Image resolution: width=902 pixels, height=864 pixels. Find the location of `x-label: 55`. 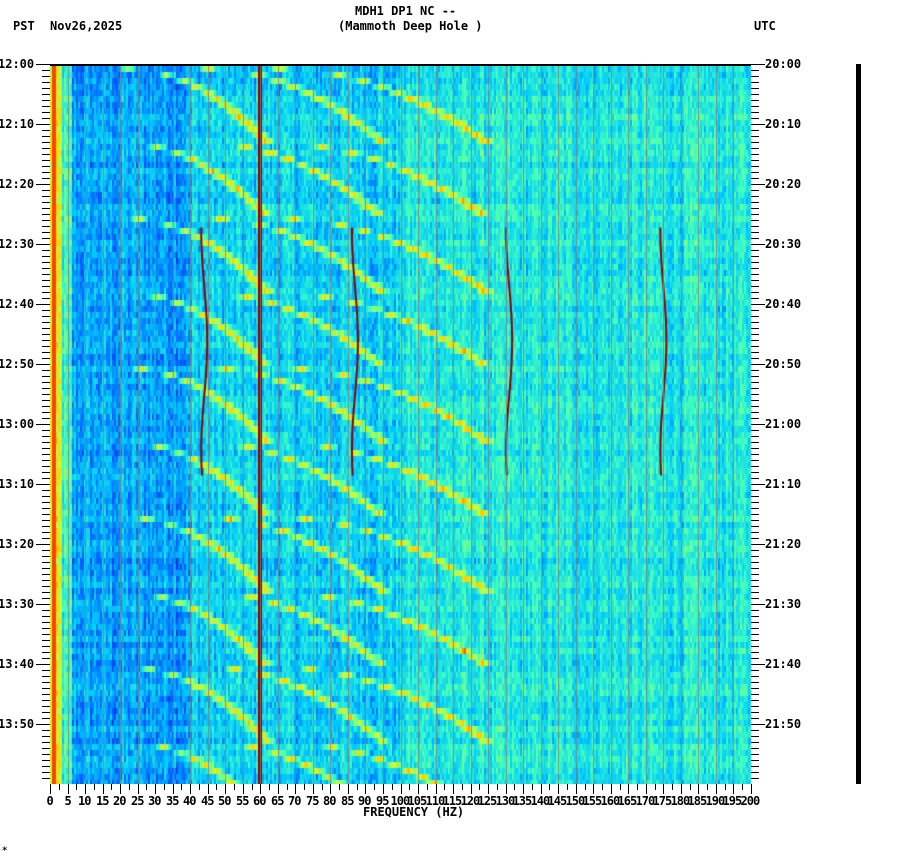

x-label: 55 is located at coordinates (242, 801).